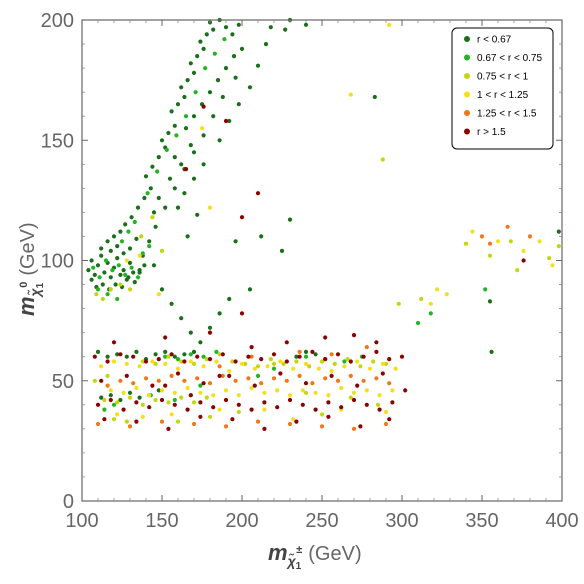  Describe the element at coordinates (491, 132) in the screenshot. I see `legend-label-5: r > 1.5` at that location.